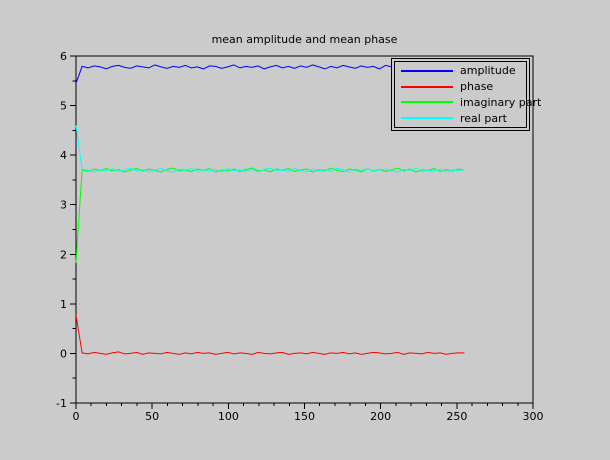  Describe the element at coordinates (304, 416) in the screenshot. I see `svg-text: 150` at that location.